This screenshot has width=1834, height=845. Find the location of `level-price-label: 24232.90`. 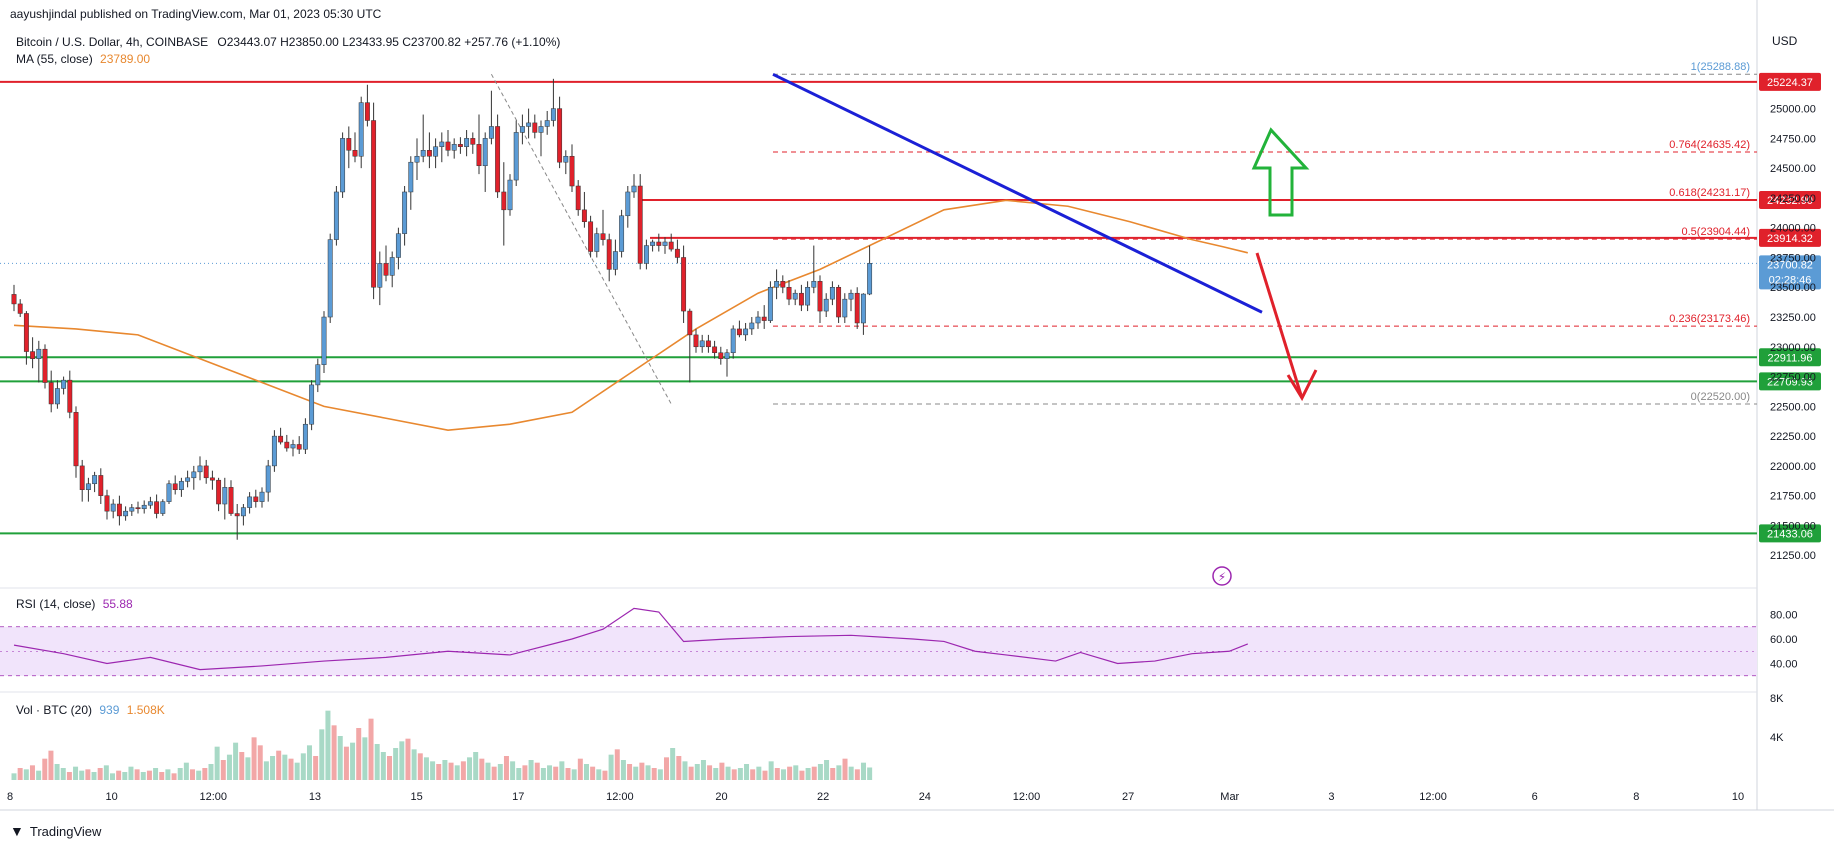

level-price-label: 24232.90 is located at coordinates (1790, 201).